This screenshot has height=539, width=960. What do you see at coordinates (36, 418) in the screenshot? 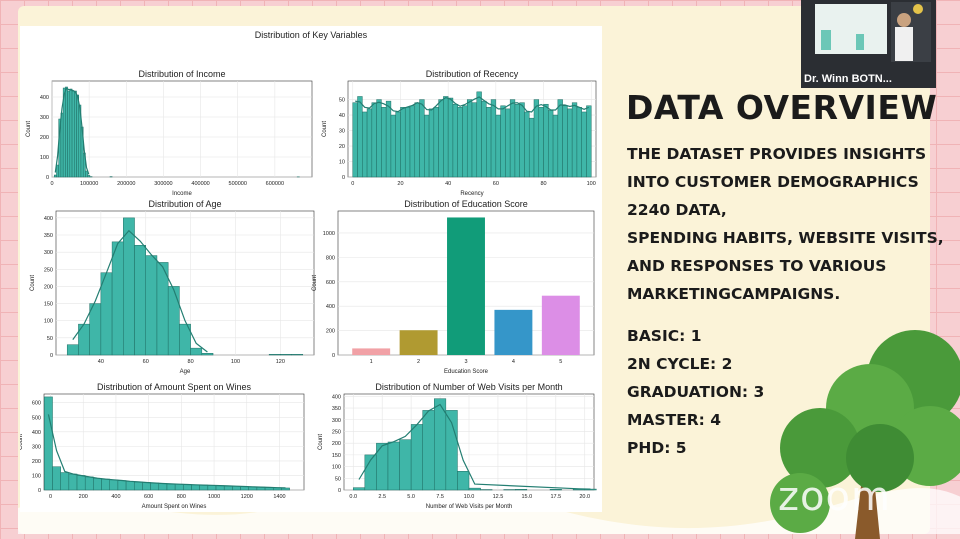
I see `y-tick-label: 500` at bounding box center [36, 418].